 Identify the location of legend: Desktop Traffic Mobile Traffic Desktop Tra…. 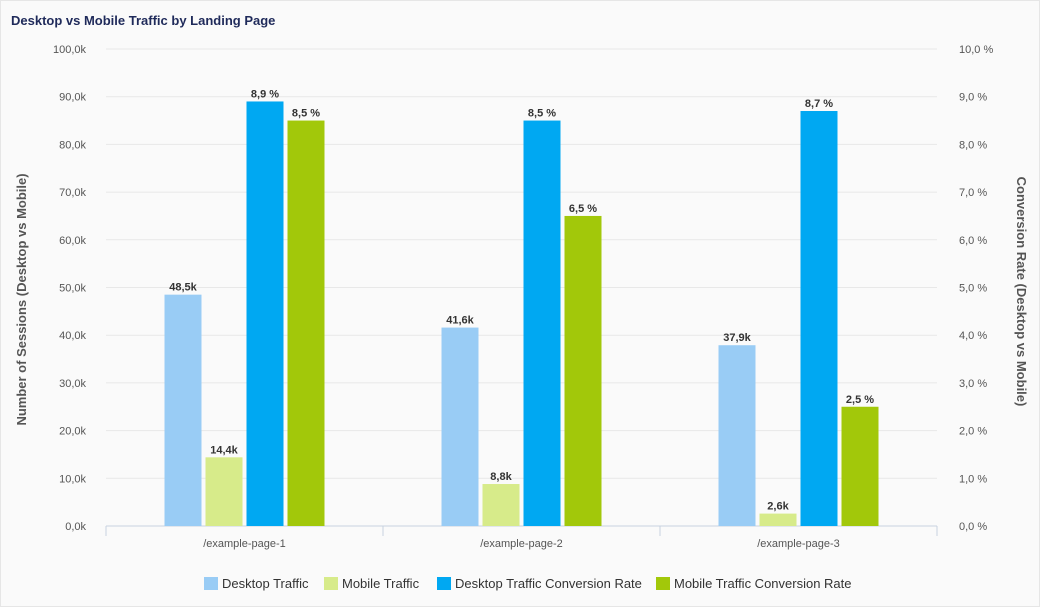
(528, 583).